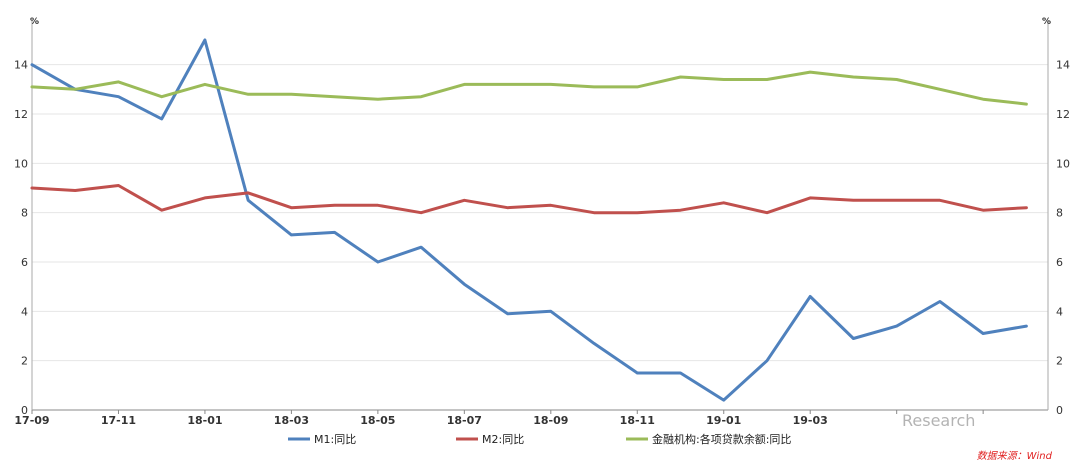  I want to click on x-tick-label: 18-09, so click(550, 420).